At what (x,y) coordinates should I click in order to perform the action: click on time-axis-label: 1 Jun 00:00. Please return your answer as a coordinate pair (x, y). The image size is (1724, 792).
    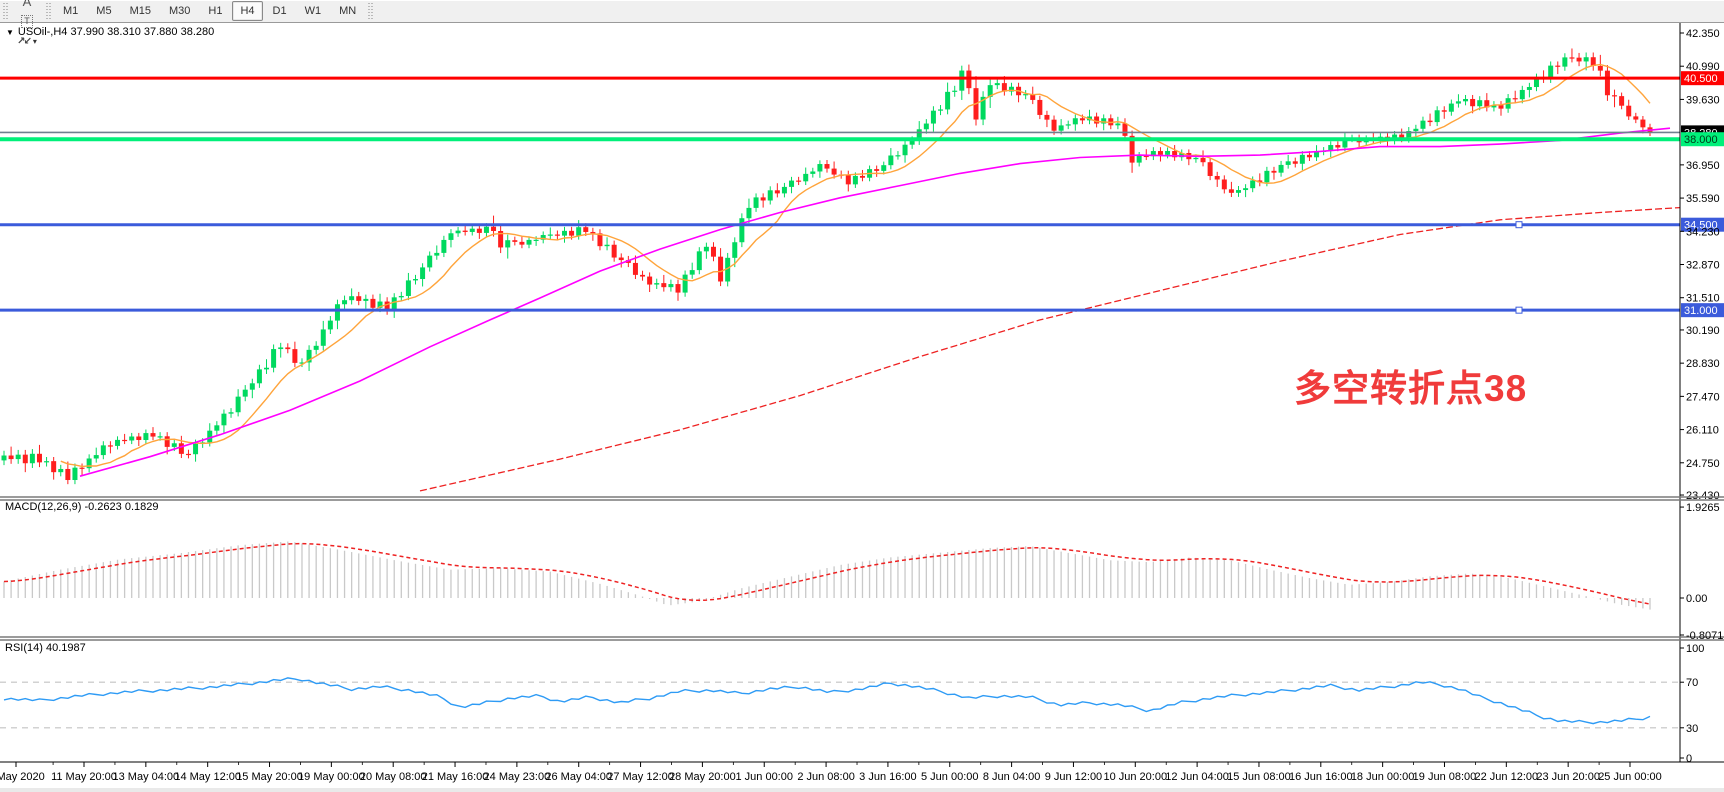
    Looking at the image, I should click on (764, 777).